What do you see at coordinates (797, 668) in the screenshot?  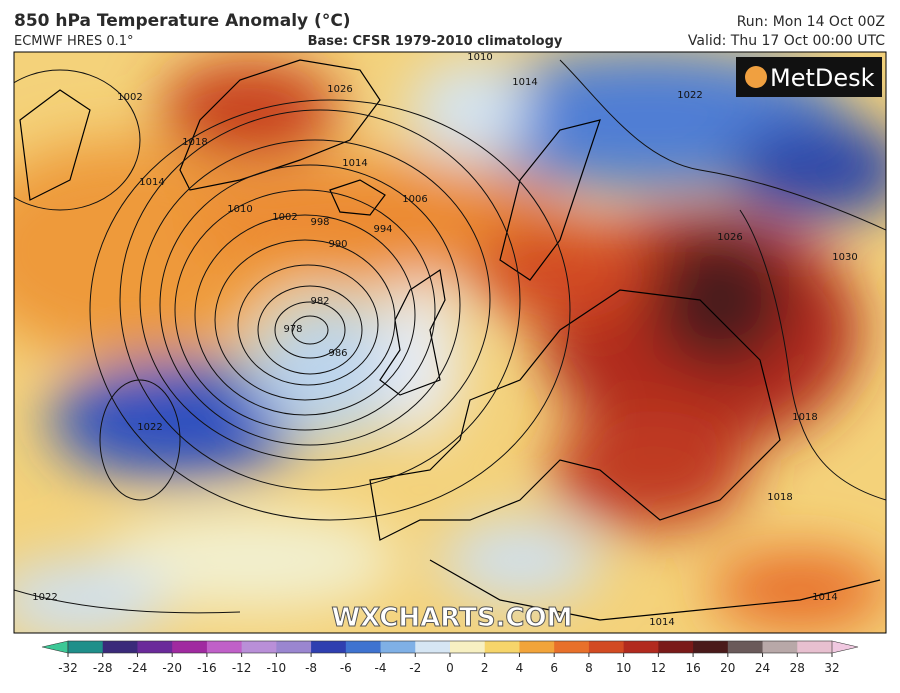 I see `colorbar-tick-label: 28` at bounding box center [797, 668].